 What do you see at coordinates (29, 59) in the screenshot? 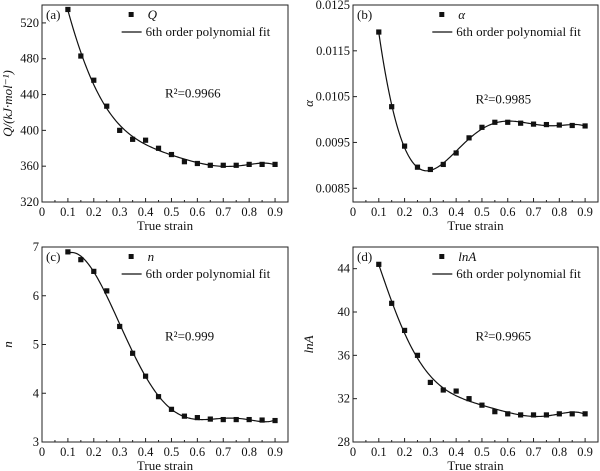
I see `y-tick-label: 480` at bounding box center [29, 59].